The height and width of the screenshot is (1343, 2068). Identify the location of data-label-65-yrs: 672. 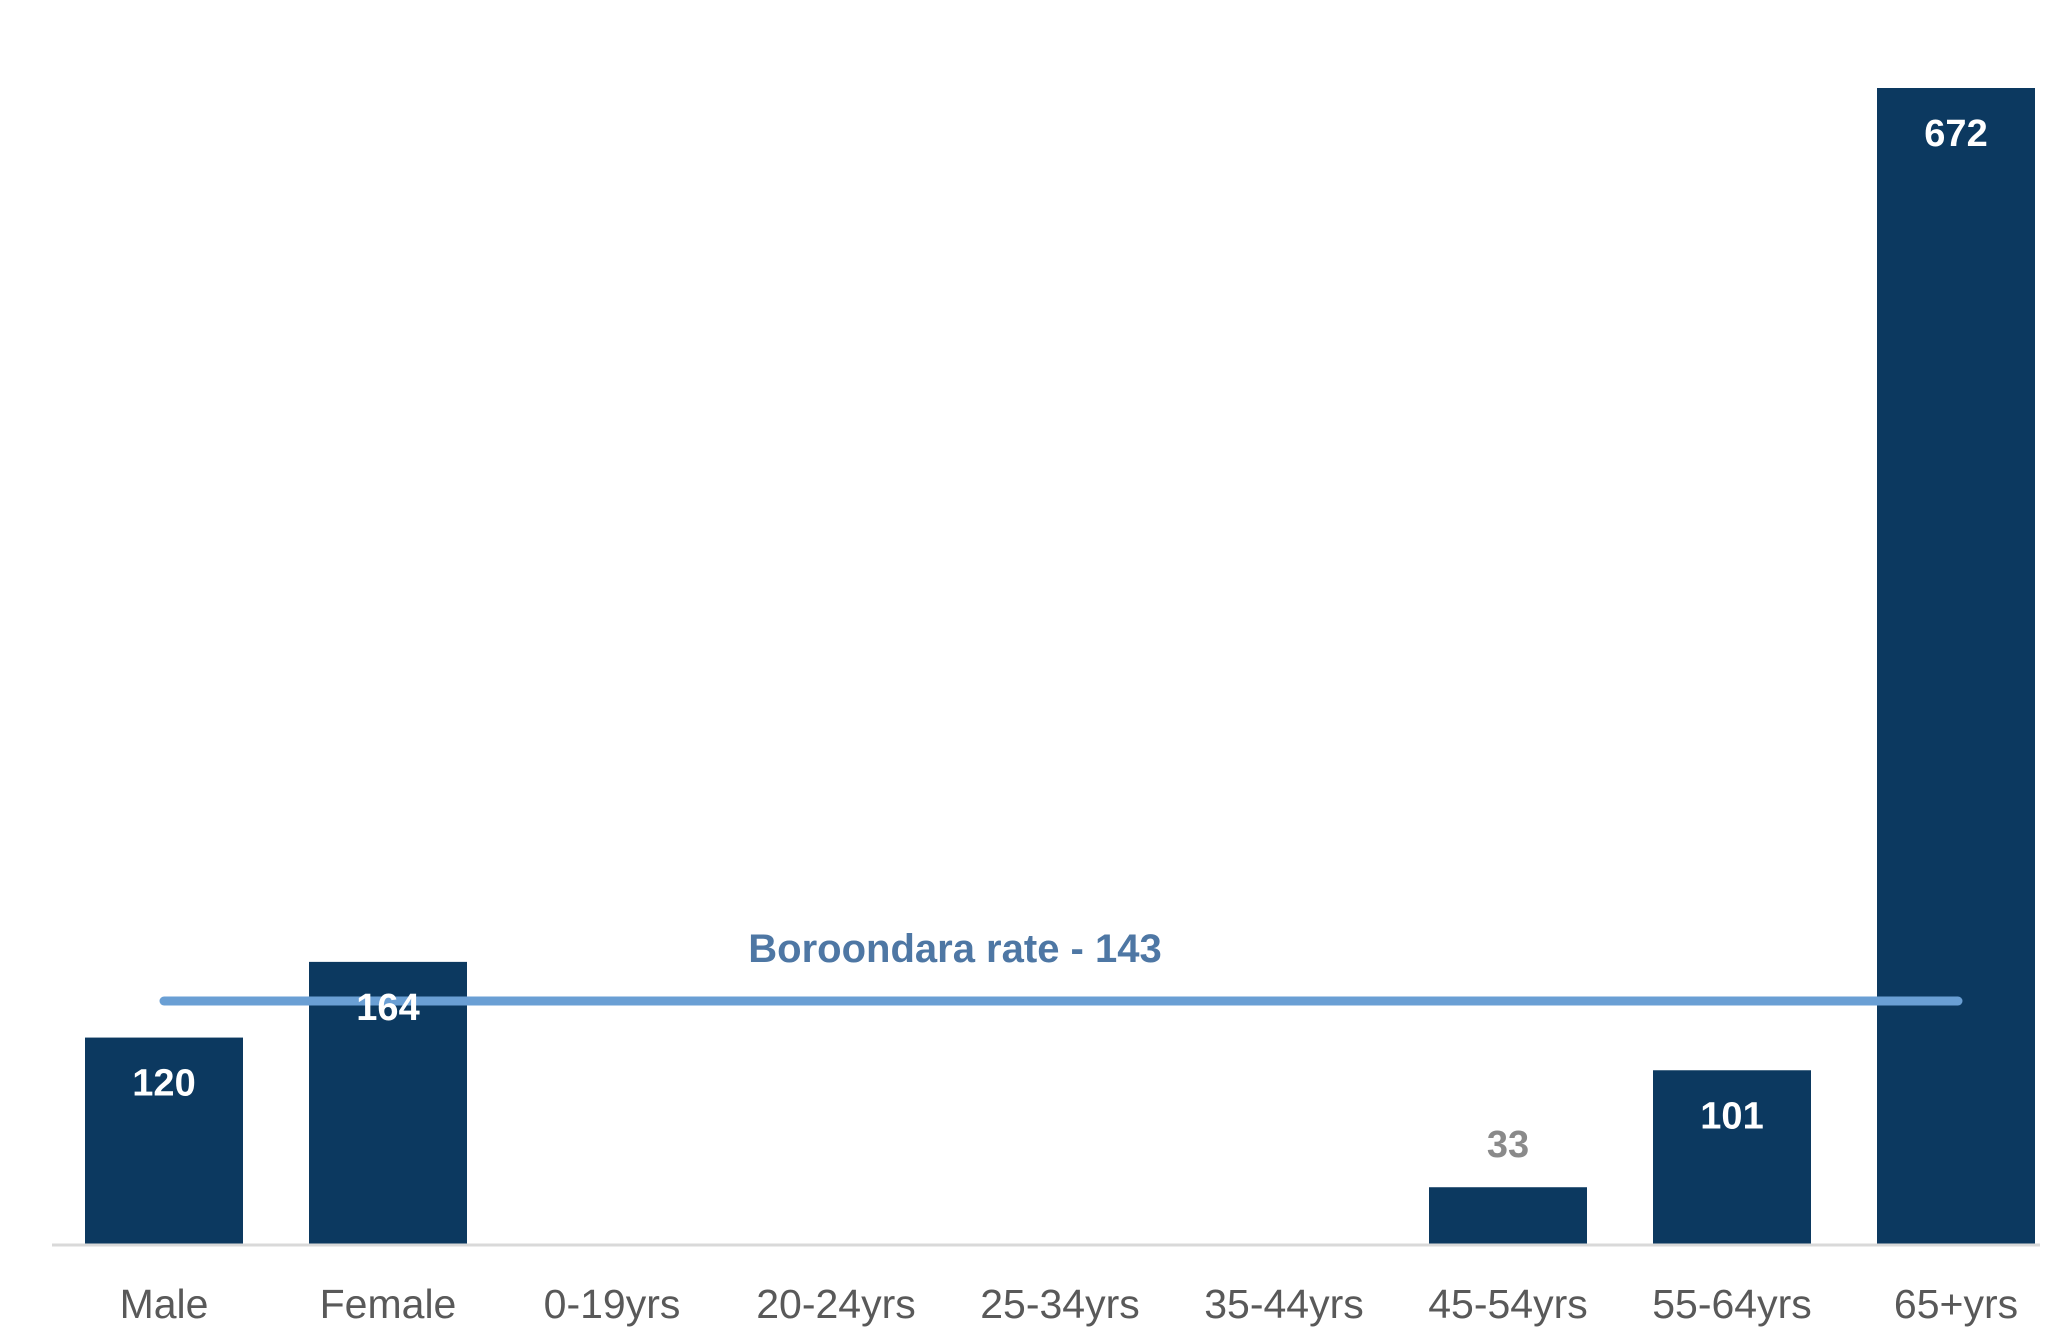
(1955, 134).